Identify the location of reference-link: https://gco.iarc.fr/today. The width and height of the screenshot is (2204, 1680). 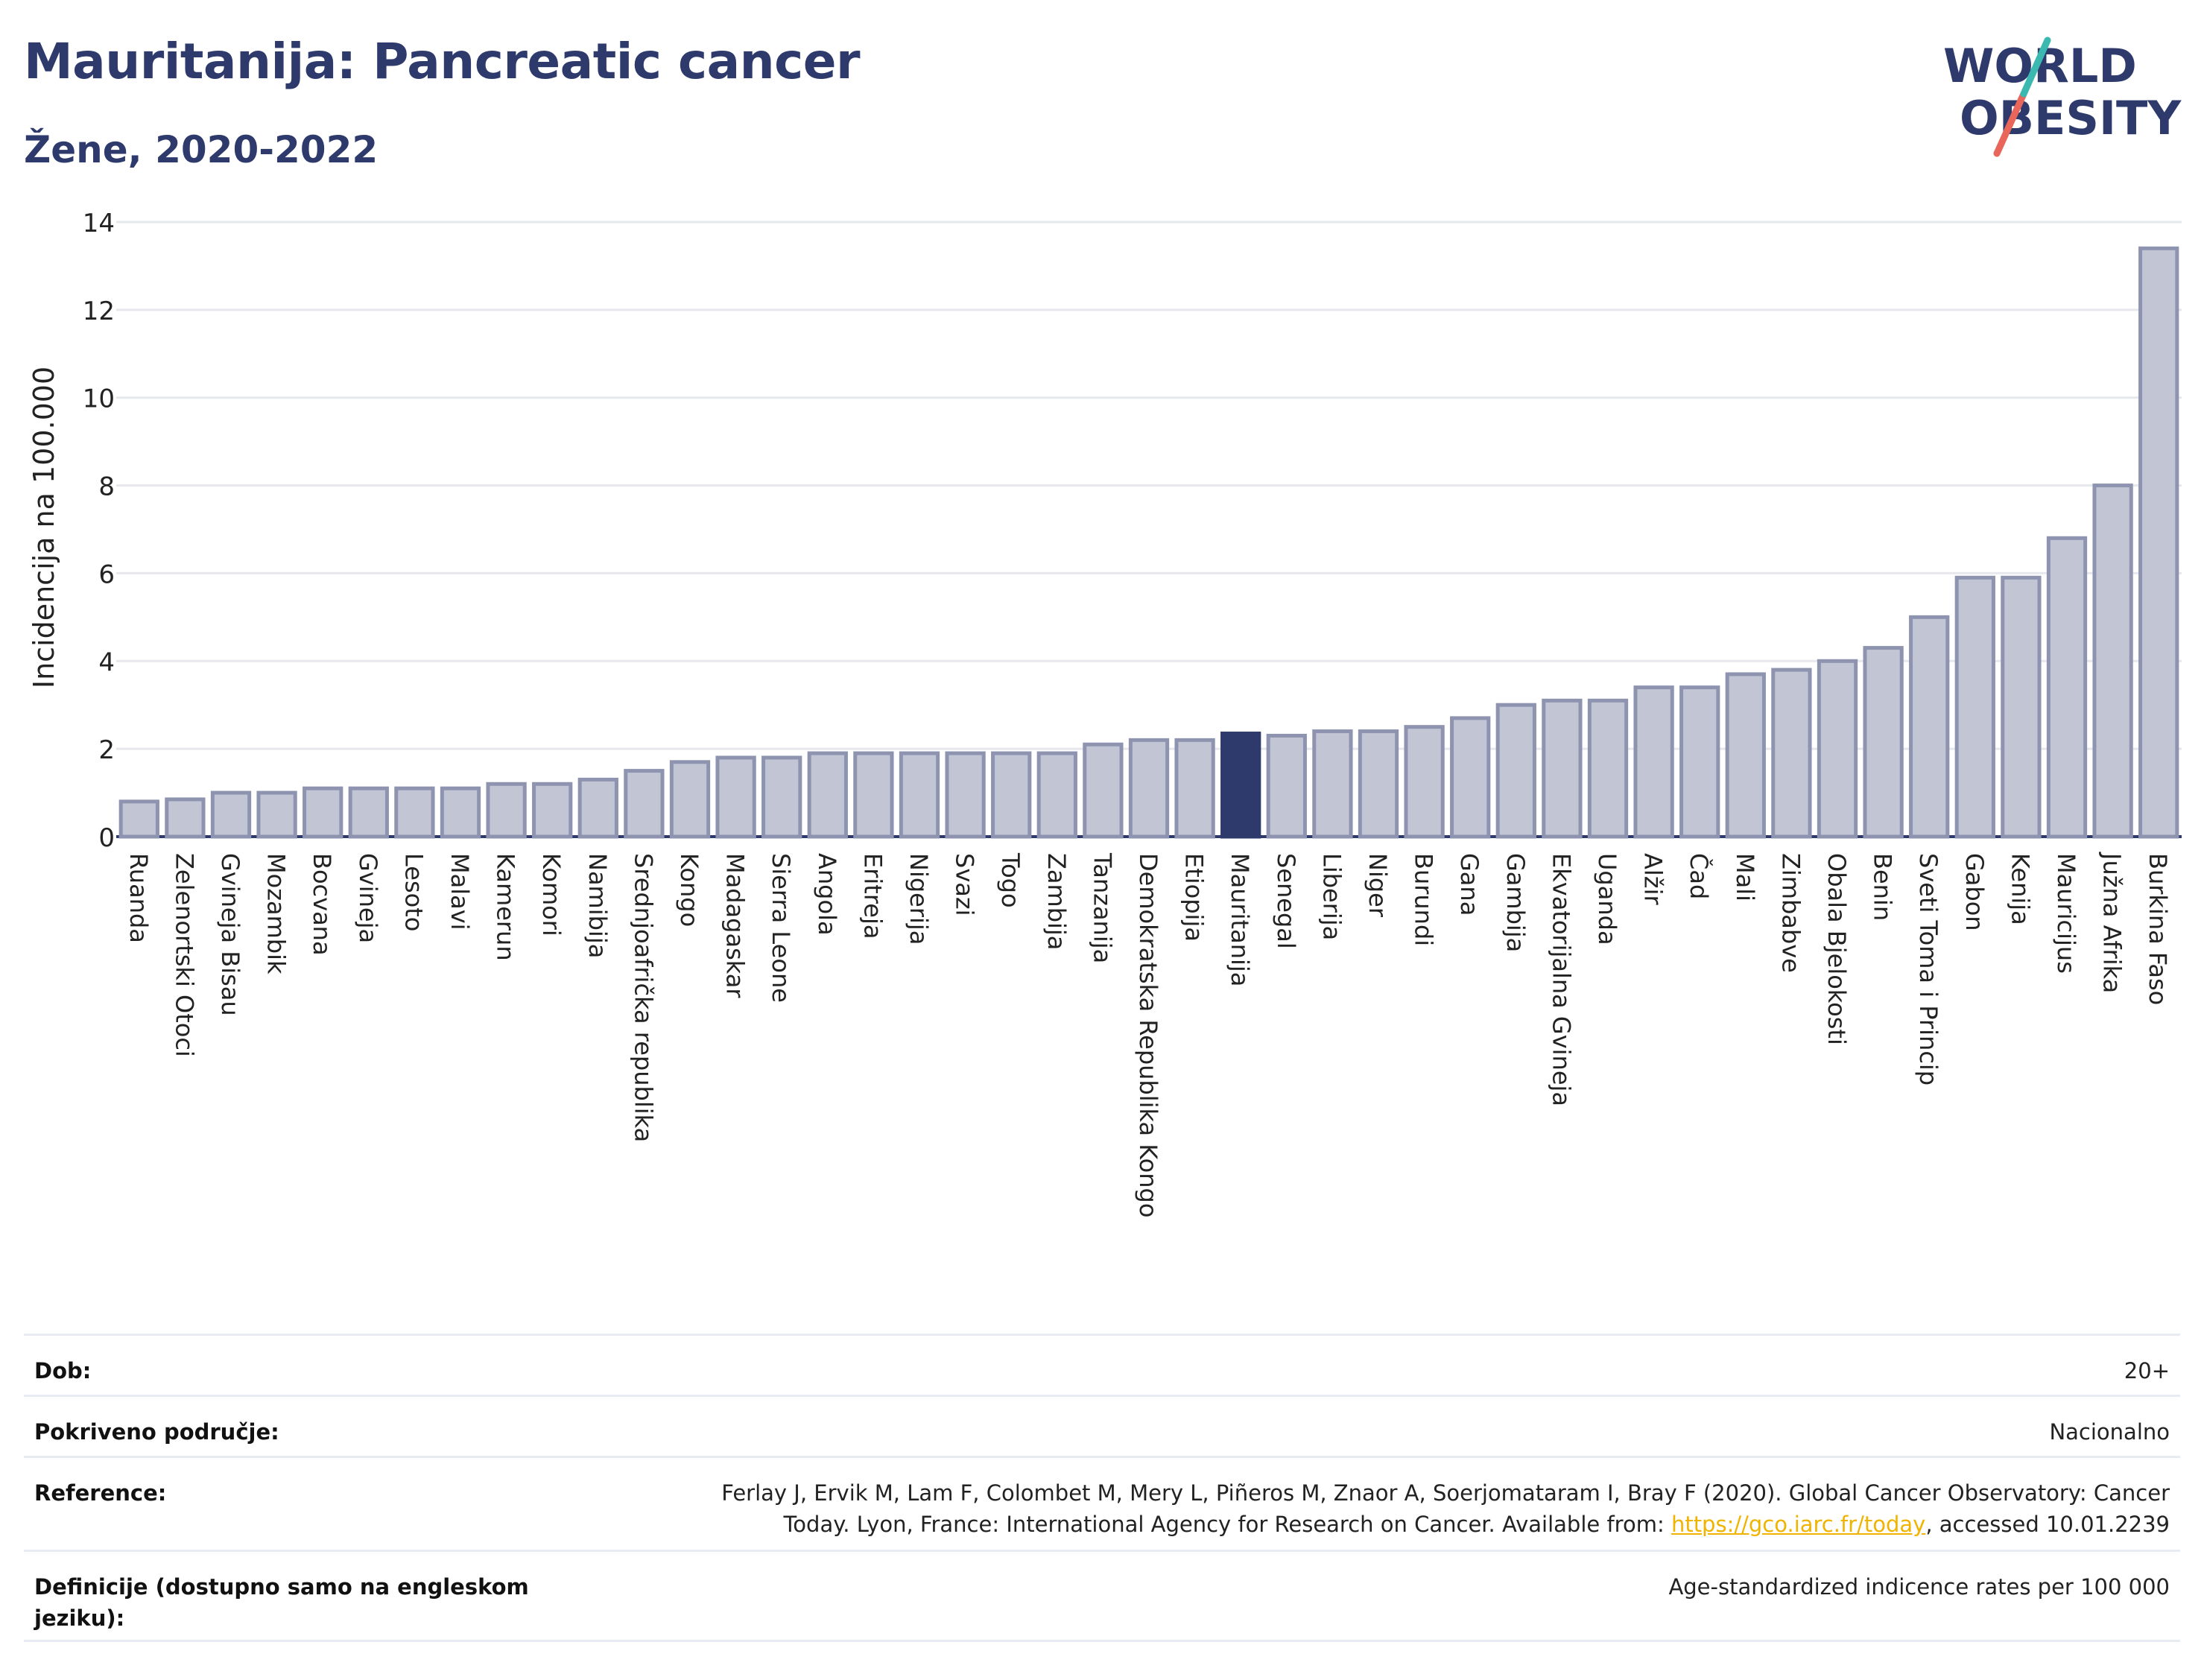
(1798, 1524).